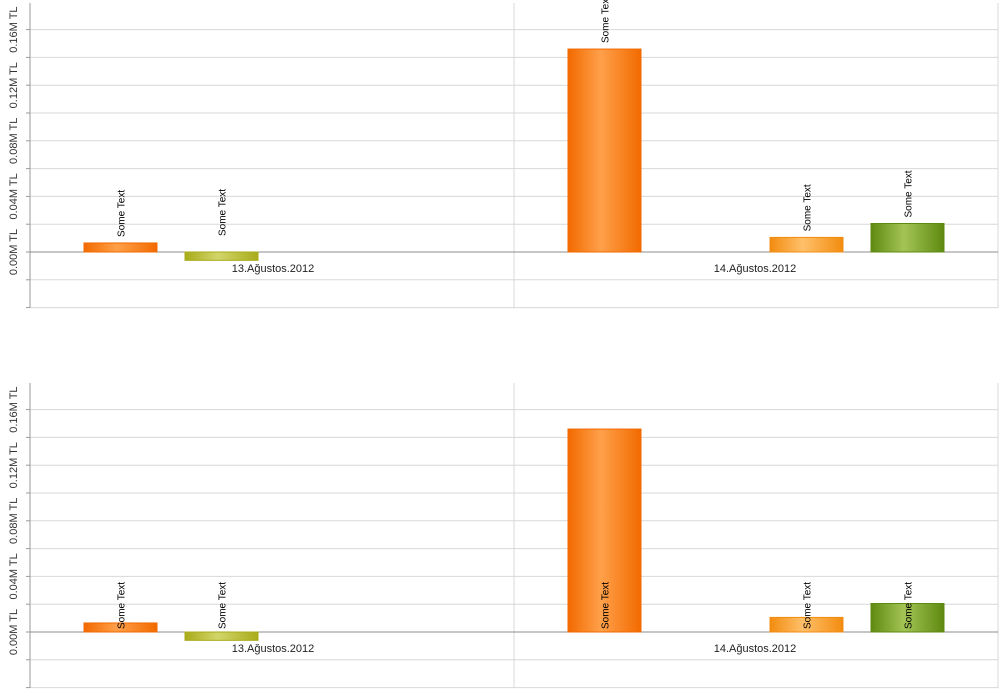 The height and width of the screenshot is (700, 1005). What do you see at coordinates (755, 269) in the screenshot?
I see `top-category-label: 14.Ağustos.2012` at bounding box center [755, 269].